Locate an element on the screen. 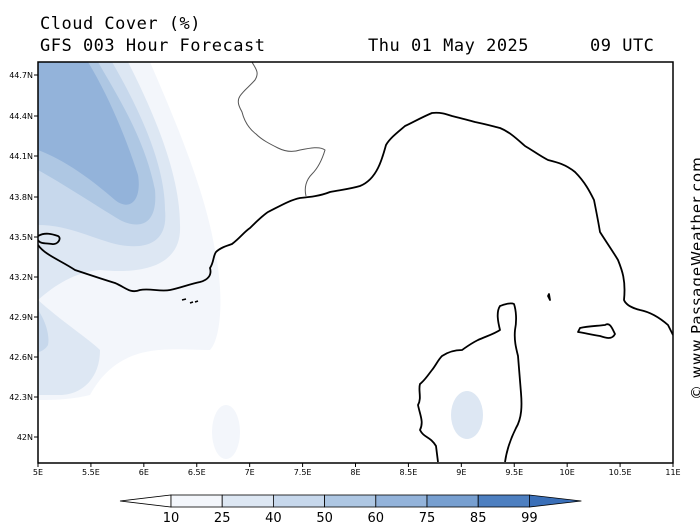 The width and height of the screenshot is (700, 525). legend-high-arrow is located at coordinates (555, 501).